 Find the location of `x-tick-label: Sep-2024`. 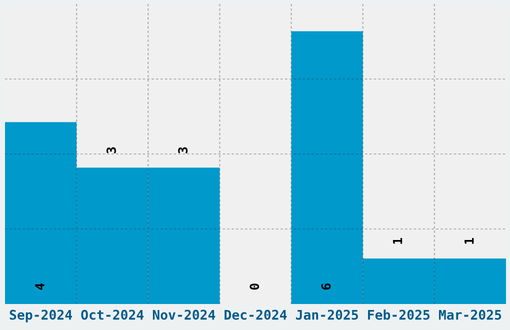

x-tick-label: Sep-2024 is located at coordinates (41, 316).